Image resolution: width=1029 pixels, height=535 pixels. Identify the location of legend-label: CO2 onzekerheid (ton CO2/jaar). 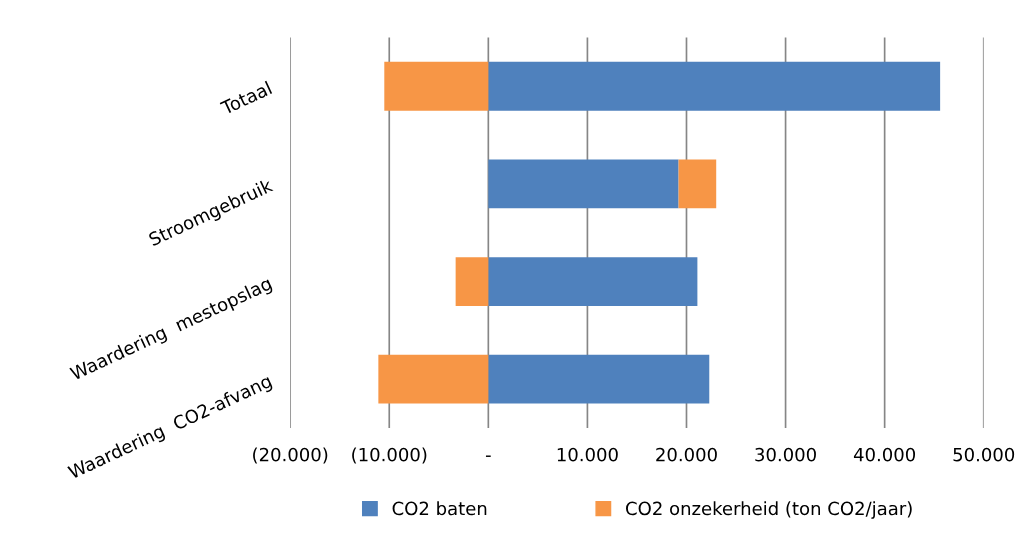
(769, 510).